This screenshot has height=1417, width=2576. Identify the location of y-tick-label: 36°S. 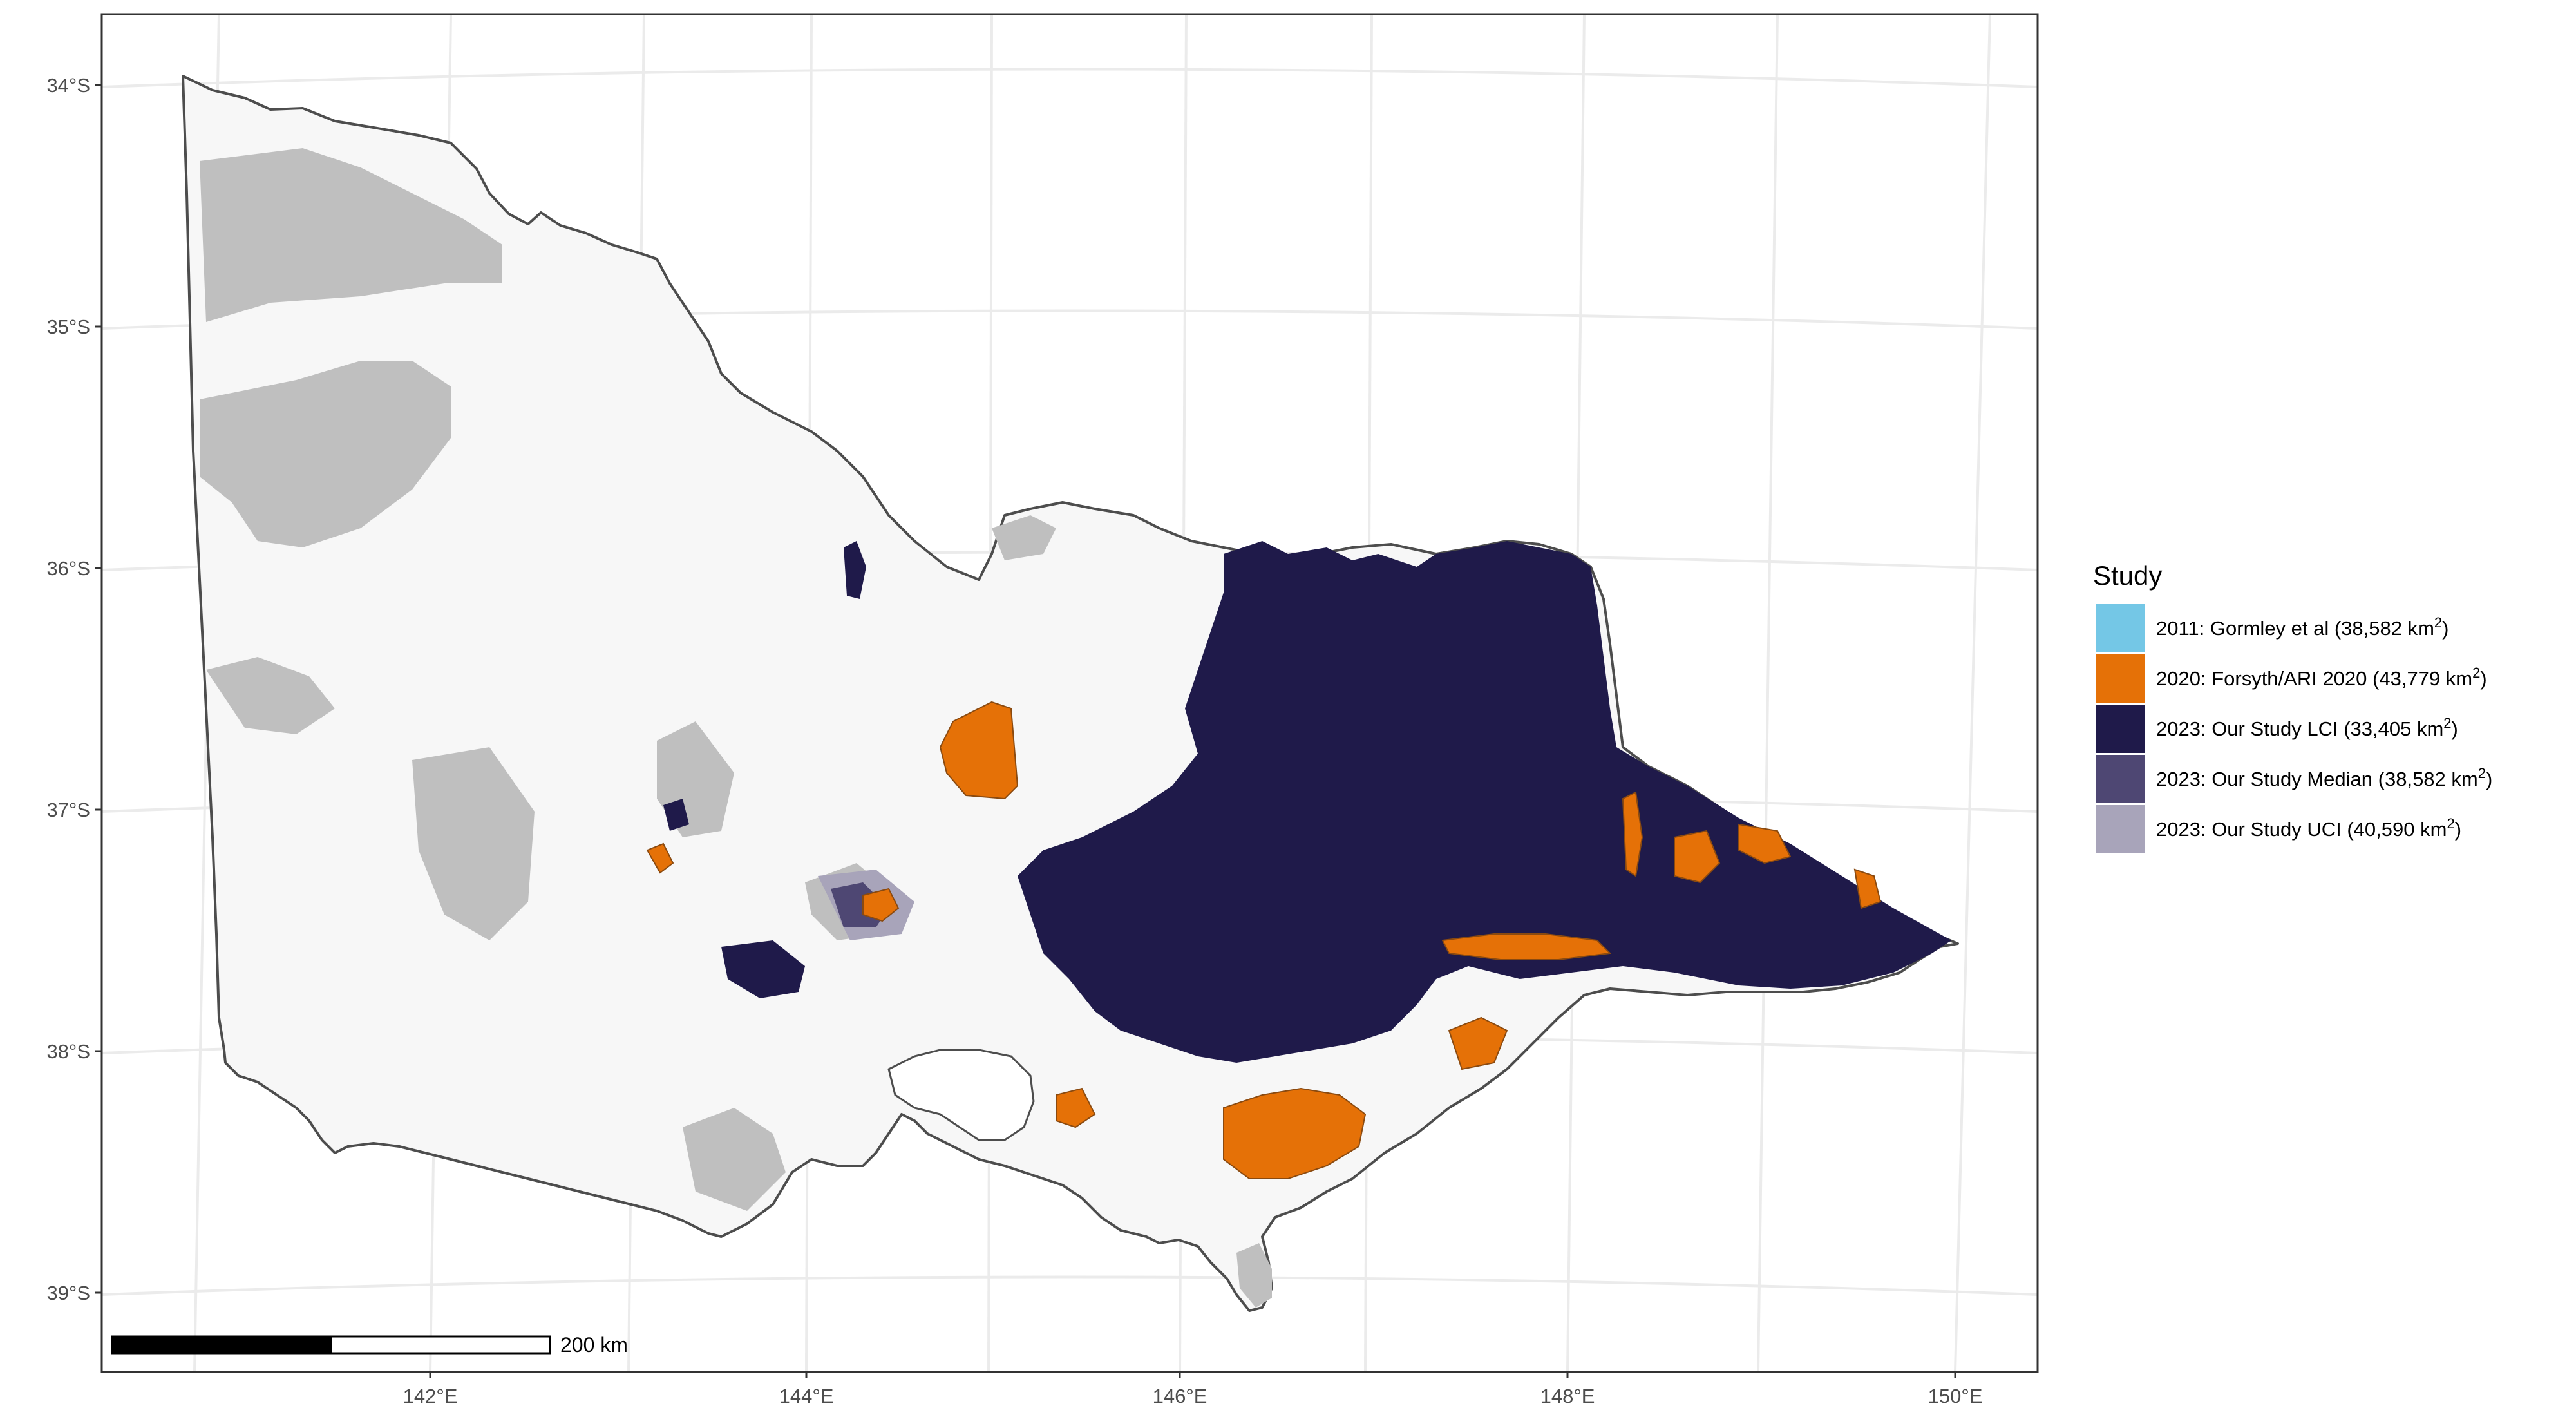
(68, 568).